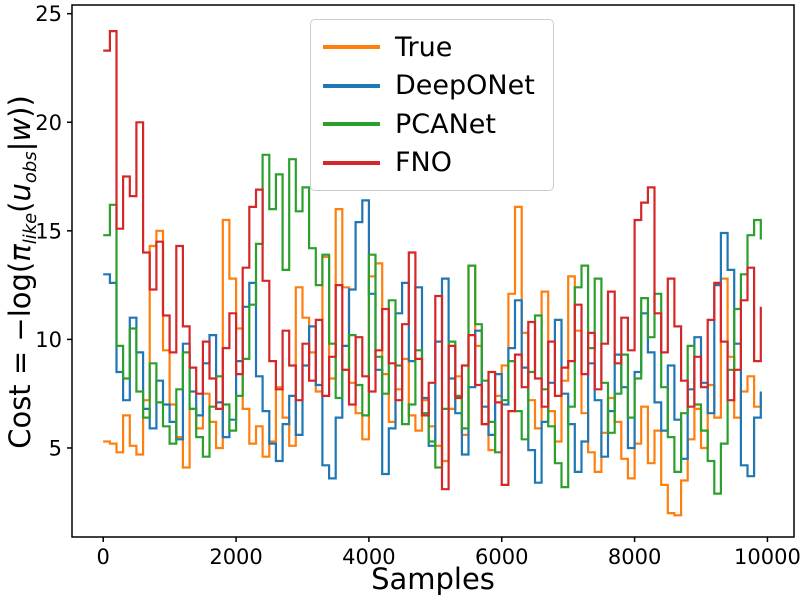 This screenshot has height=600, width=800. What do you see at coordinates (433, 579) in the screenshot?
I see `x-axis-label: Samples` at bounding box center [433, 579].